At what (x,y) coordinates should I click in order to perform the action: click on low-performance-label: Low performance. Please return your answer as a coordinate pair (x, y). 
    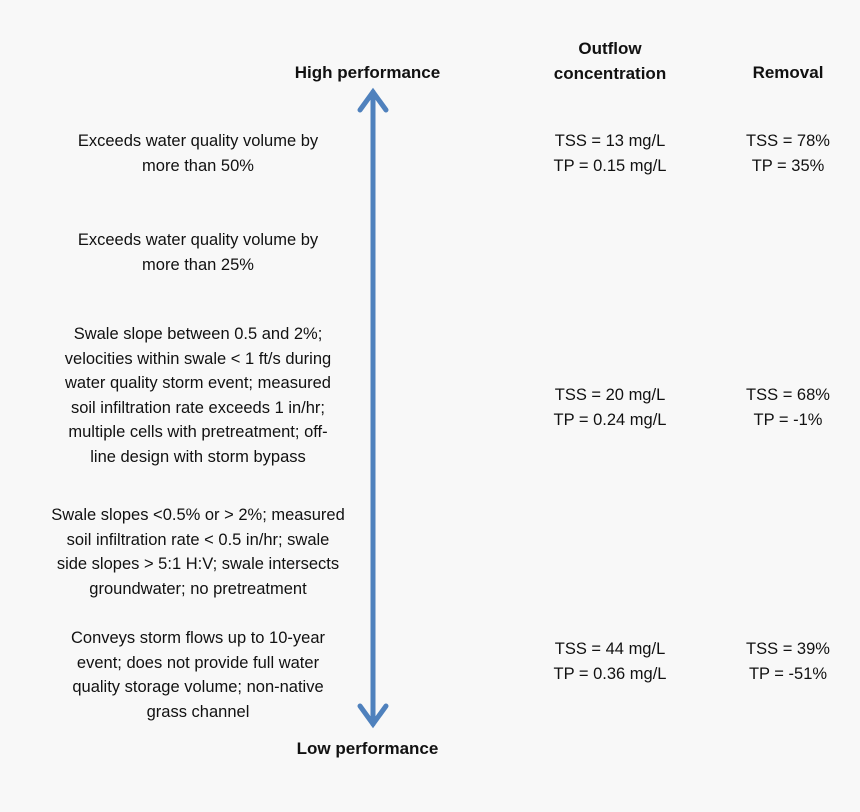
    Looking at the image, I should click on (367, 748).